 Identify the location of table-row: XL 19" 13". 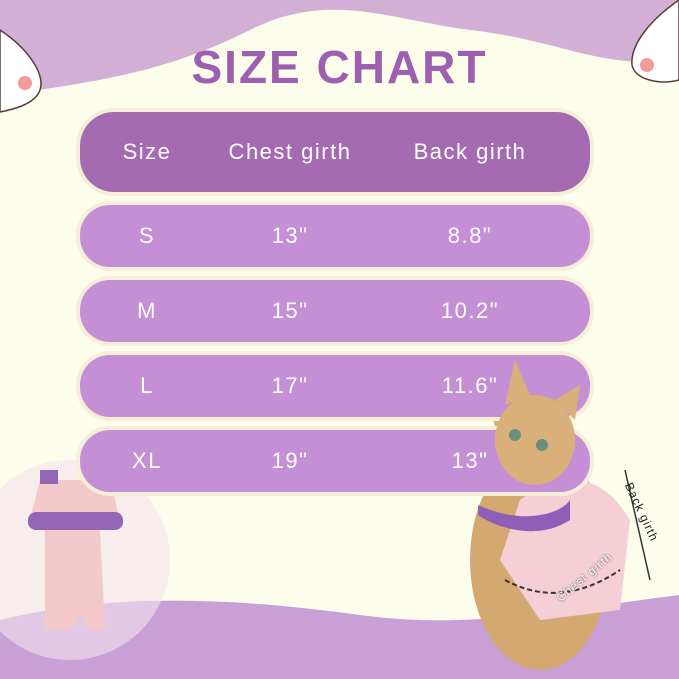
(335, 461).